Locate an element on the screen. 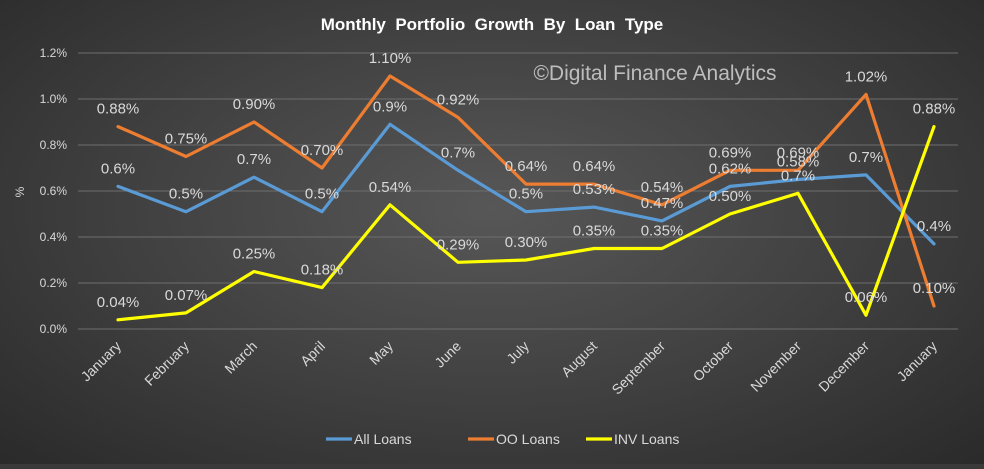 This screenshot has height=469, width=984. y-axis-label: % is located at coordinates (20, 191).